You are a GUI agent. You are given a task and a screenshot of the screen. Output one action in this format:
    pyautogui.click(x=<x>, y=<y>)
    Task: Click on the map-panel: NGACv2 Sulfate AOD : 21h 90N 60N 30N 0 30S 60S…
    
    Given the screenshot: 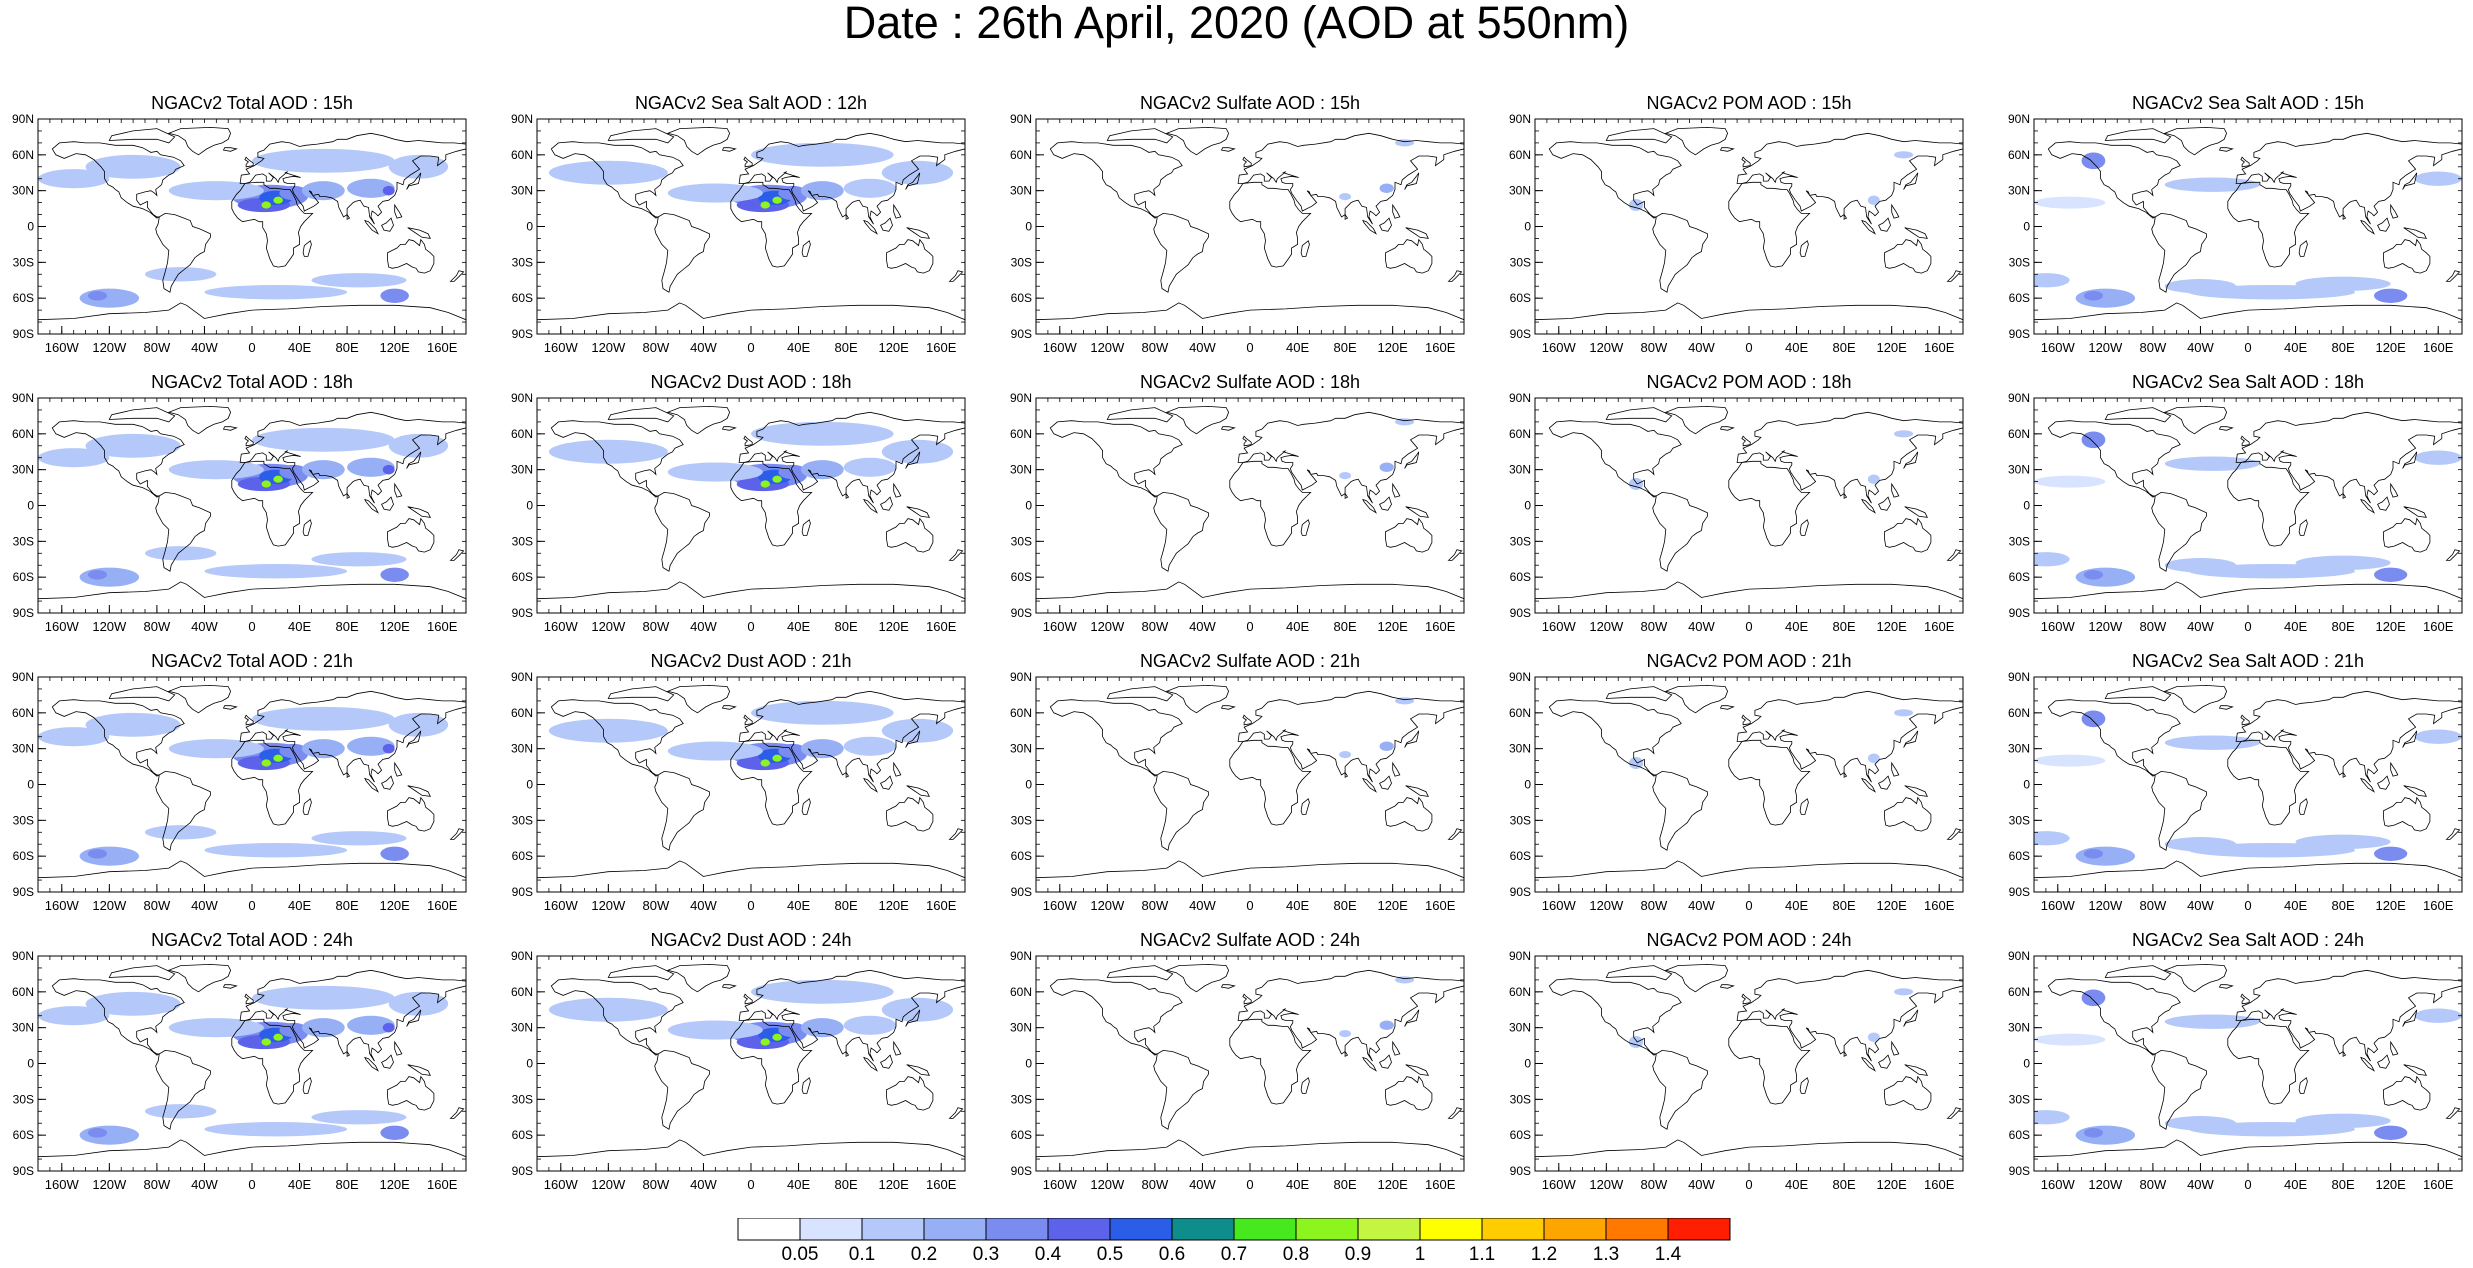 What is the action you would take?
    pyautogui.click(x=1250, y=789)
    